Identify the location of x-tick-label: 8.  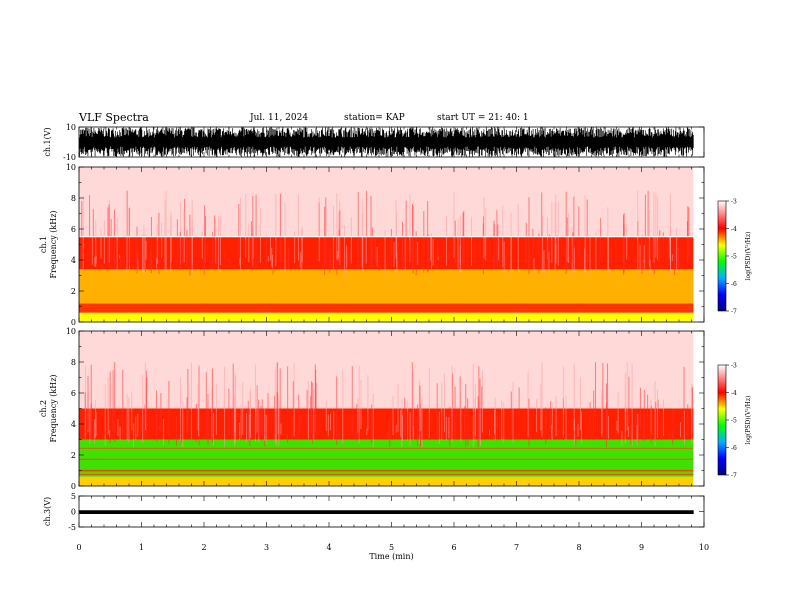
(578, 547).